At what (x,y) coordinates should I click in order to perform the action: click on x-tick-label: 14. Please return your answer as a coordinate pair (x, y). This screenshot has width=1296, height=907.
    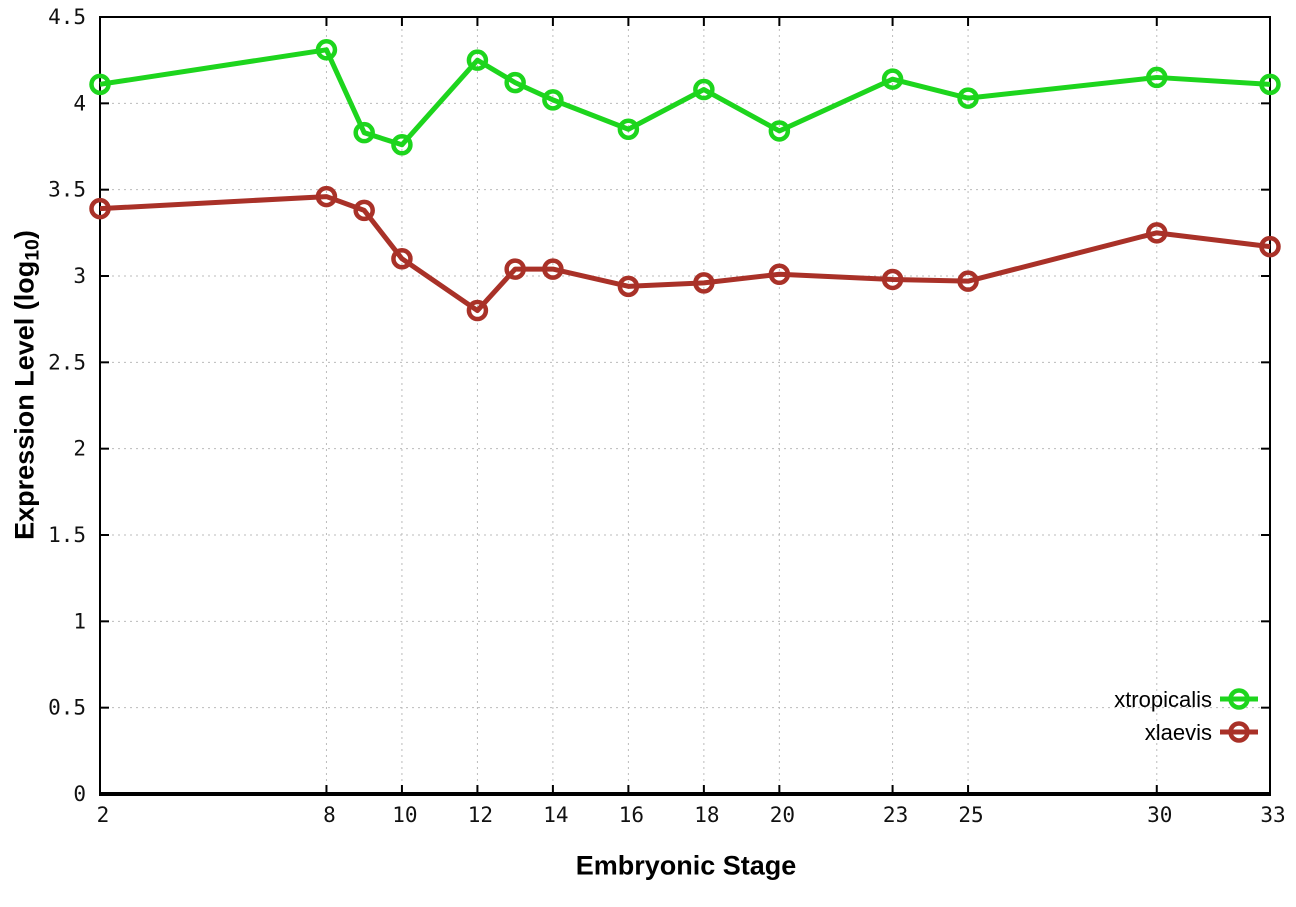
    Looking at the image, I should click on (555, 815).